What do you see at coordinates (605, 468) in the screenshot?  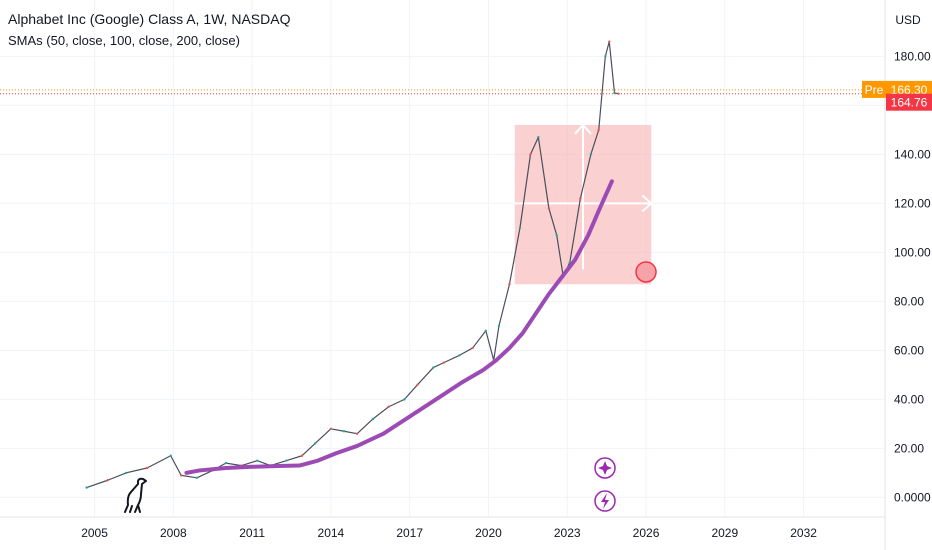 I see `sparkle-glyph` at bounding box center [605, 468].